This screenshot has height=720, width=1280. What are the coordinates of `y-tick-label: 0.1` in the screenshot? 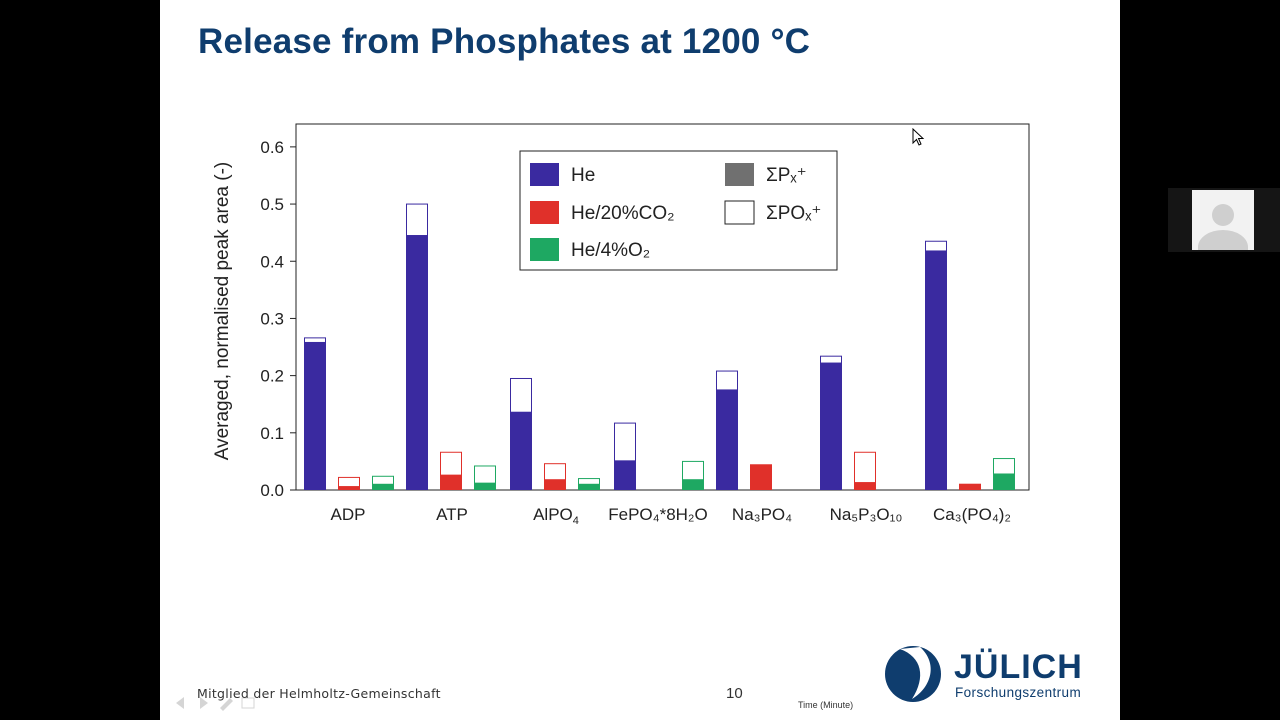 It's located at (272, 433).